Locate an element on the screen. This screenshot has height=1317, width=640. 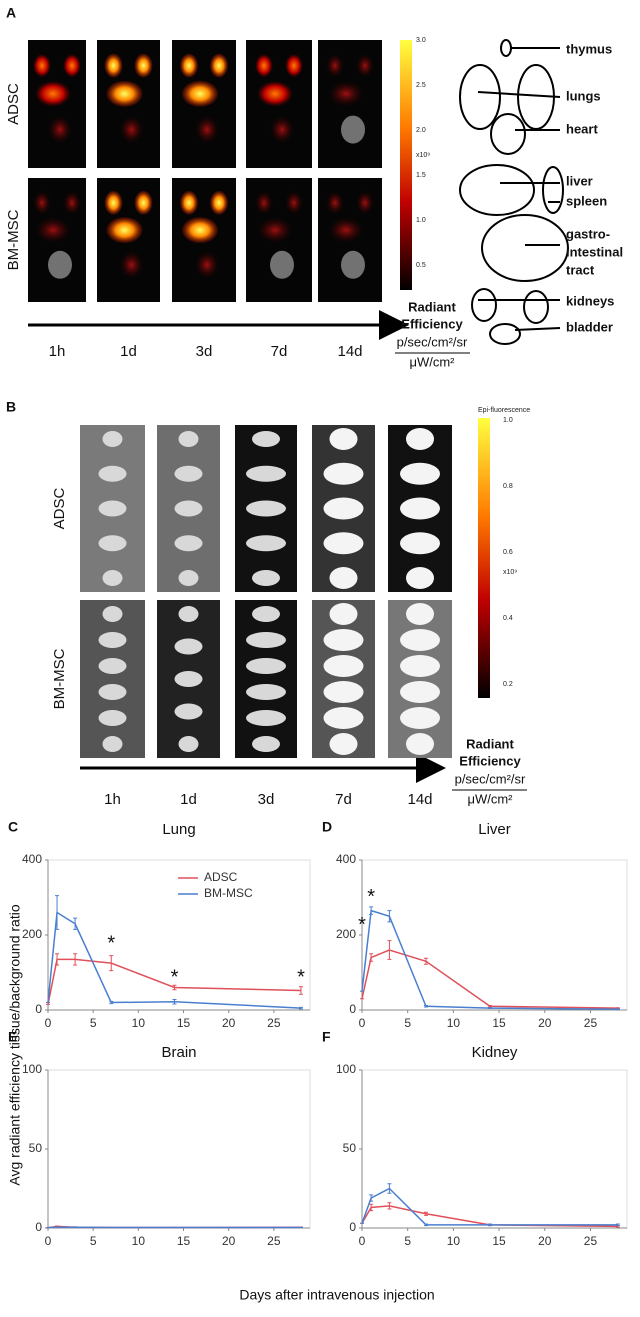
label: 3.0 is located at coordinates (421, 40).